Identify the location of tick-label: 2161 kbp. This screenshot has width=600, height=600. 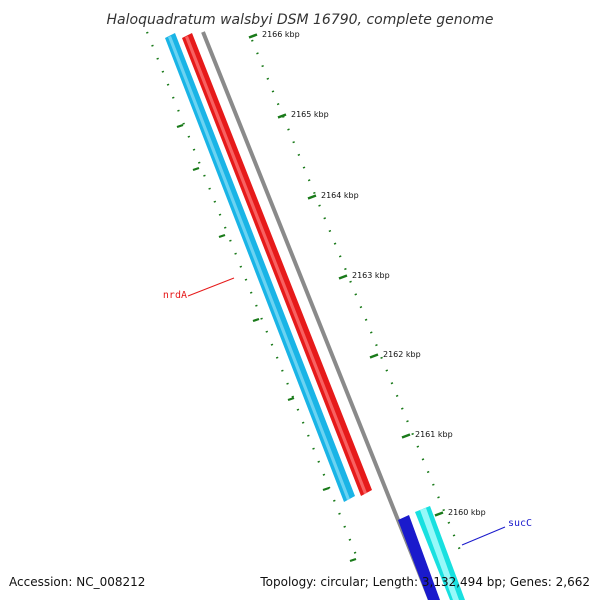
(434, 434).